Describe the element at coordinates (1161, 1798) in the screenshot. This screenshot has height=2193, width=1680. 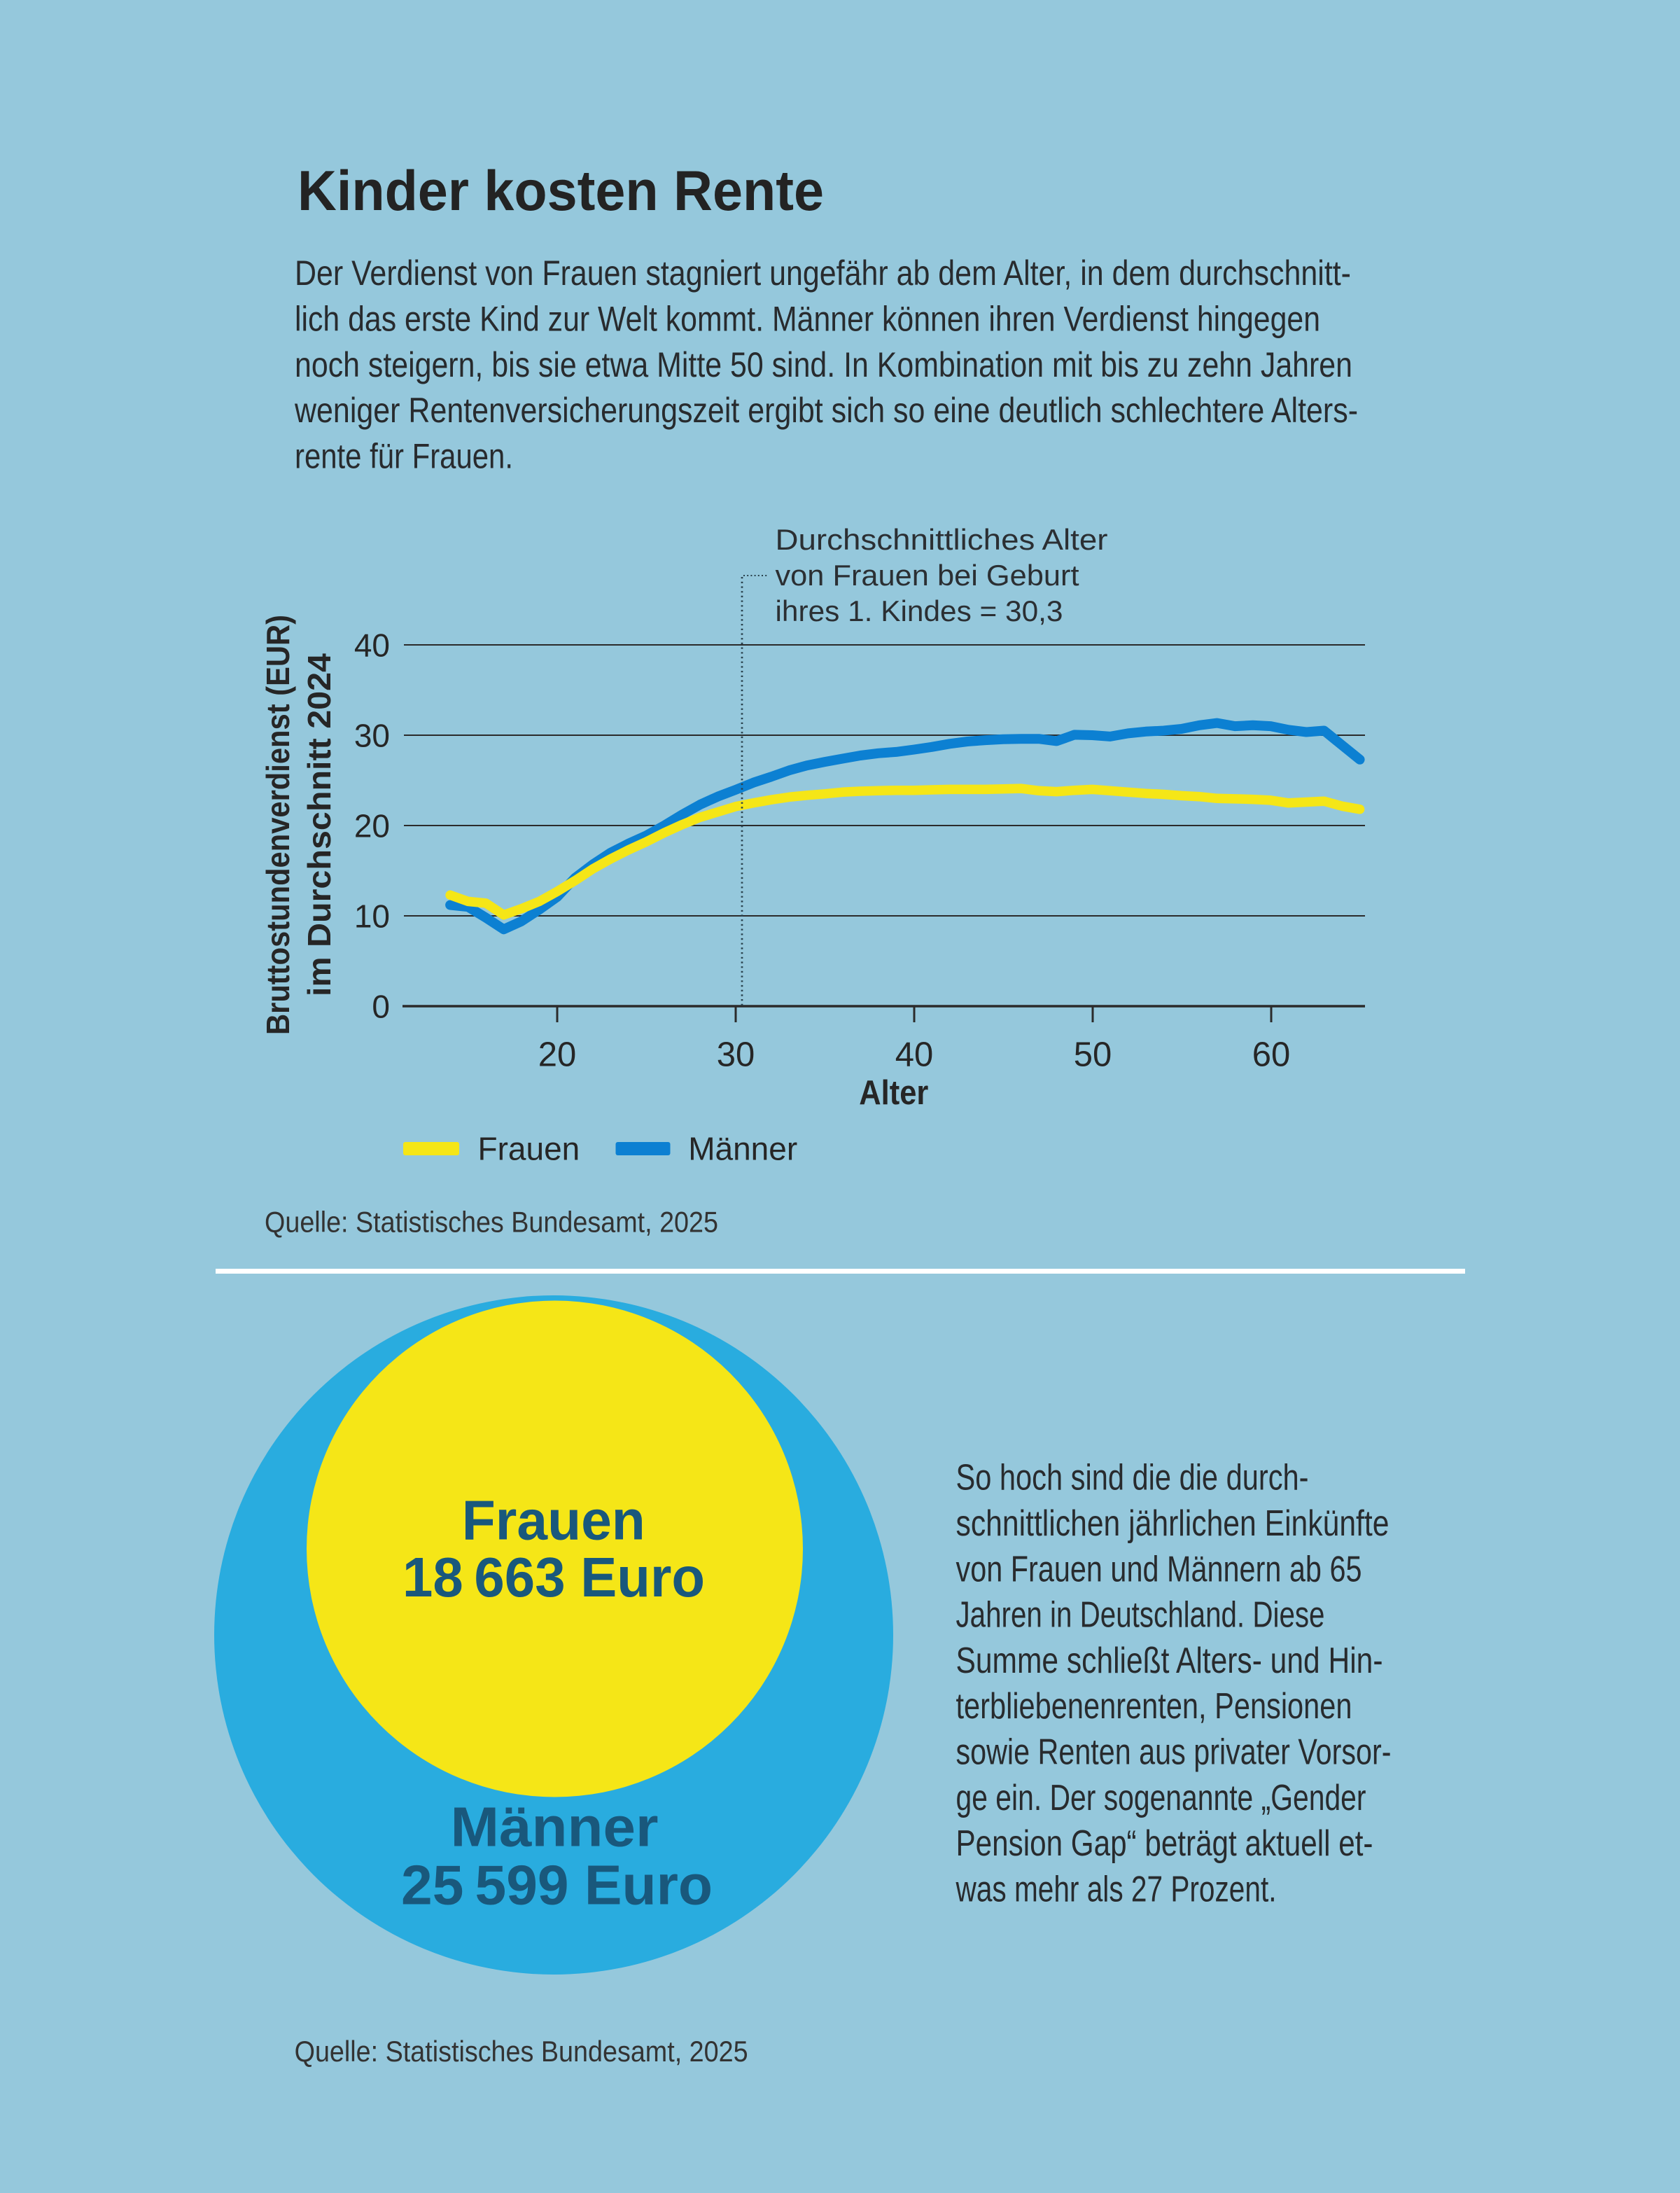
I see `svg-text: ge ein. Der sogenannte „Gender` at that location.